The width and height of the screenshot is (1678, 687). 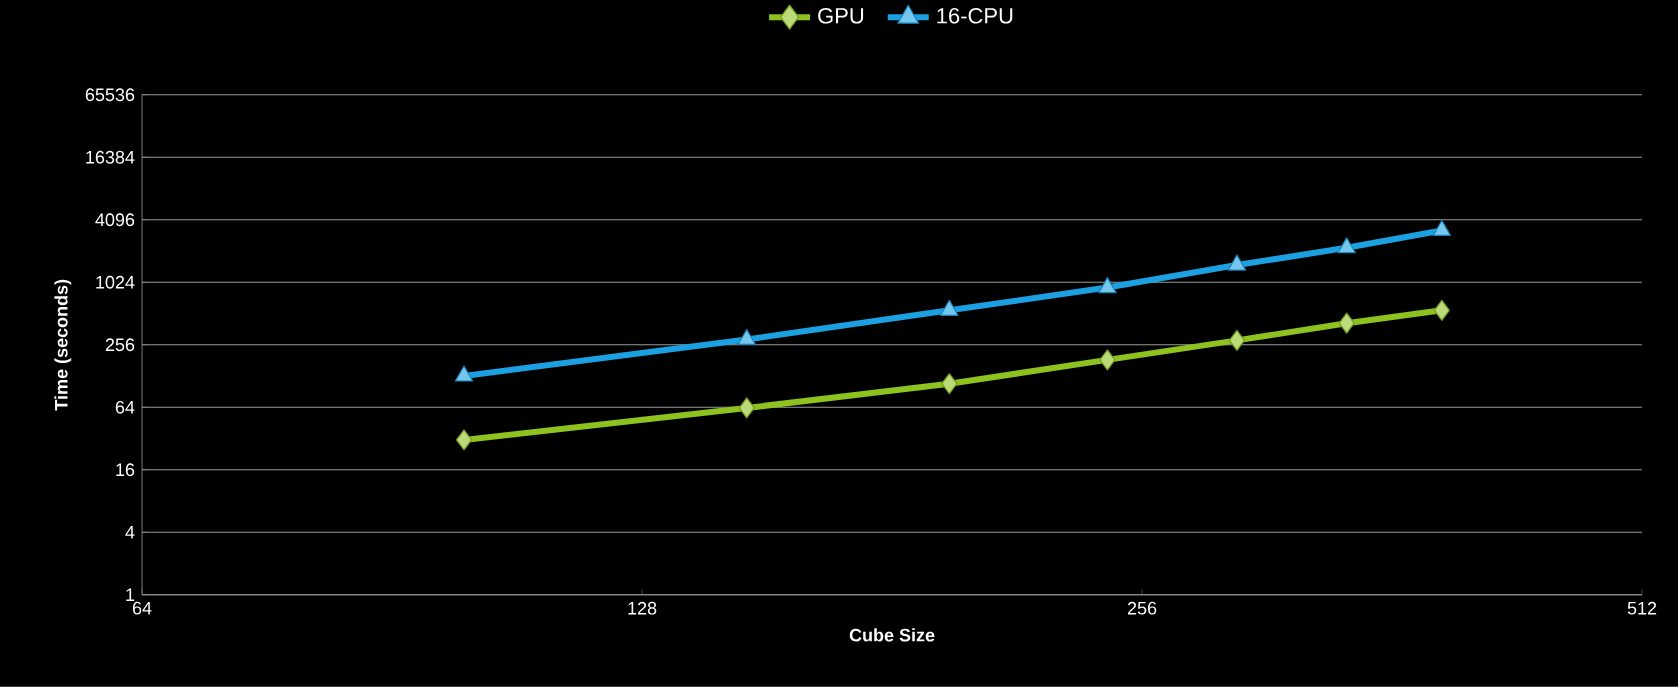 What do you see at coordinates (120, 345) in the screenshot?
I see `y-tick-label: 256` at bounding box center [120, 345].